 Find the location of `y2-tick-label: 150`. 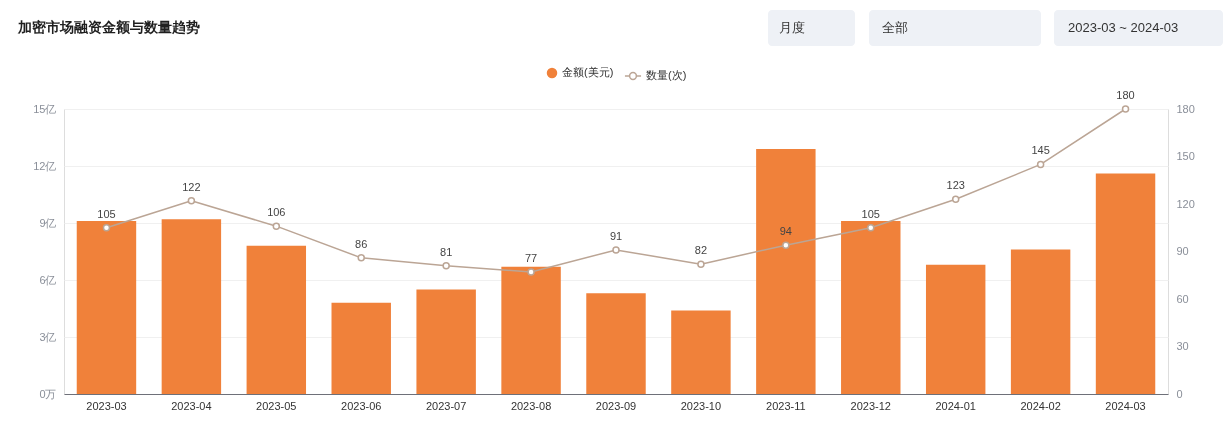

y2-tick-label: 150 is located at coordinates (1185, 156).